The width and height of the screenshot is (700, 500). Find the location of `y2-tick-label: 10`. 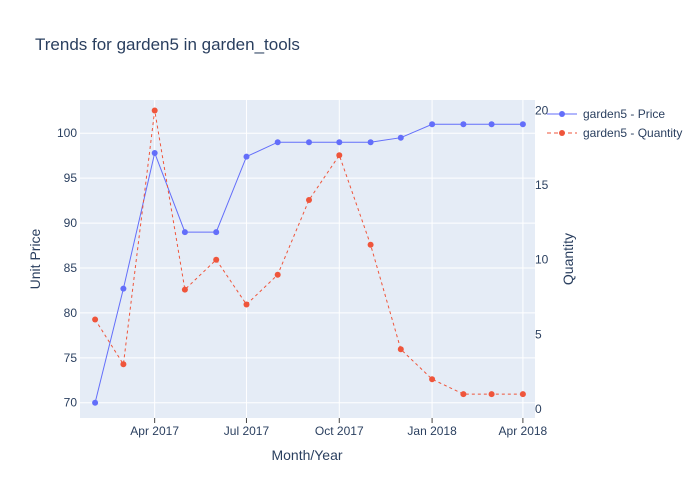

y2-tick-label: 10 is located at coordinates (542, 260).